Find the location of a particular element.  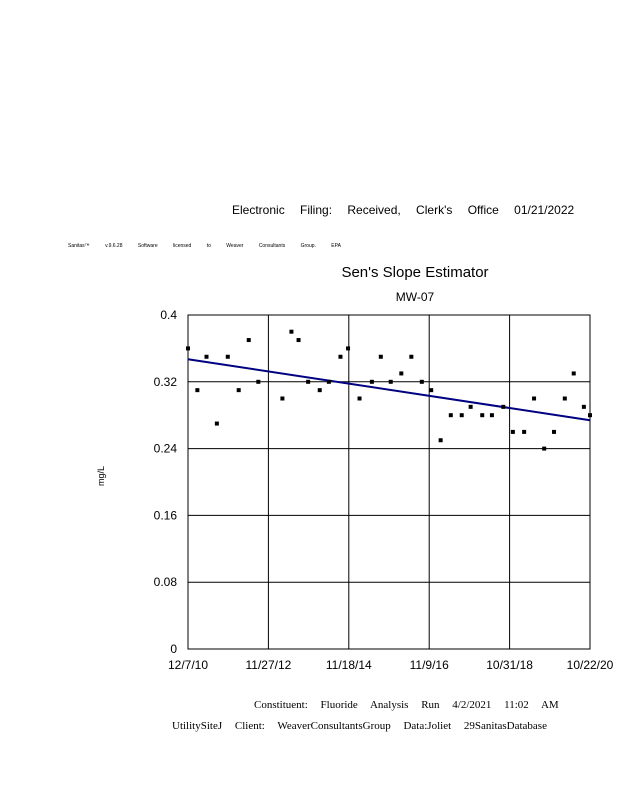

chart-subtitle: MW-07 is located at coordinates (415, 297).